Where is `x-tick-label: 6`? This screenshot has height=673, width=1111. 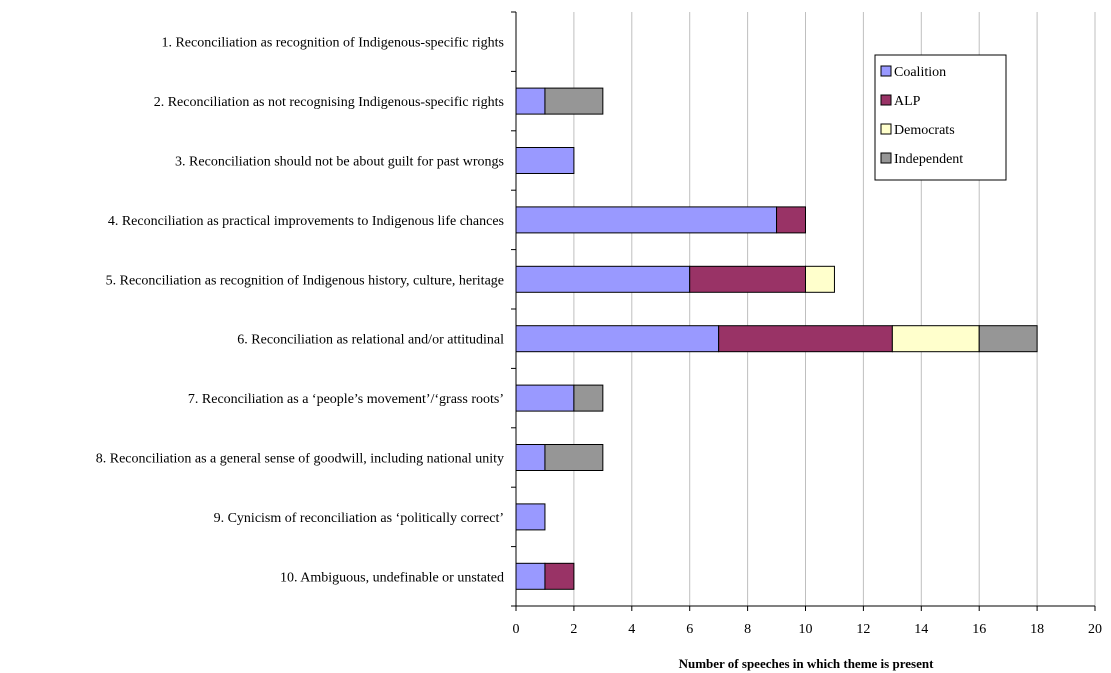
x-tick-label: 6 is located at coordinates (689, 629).